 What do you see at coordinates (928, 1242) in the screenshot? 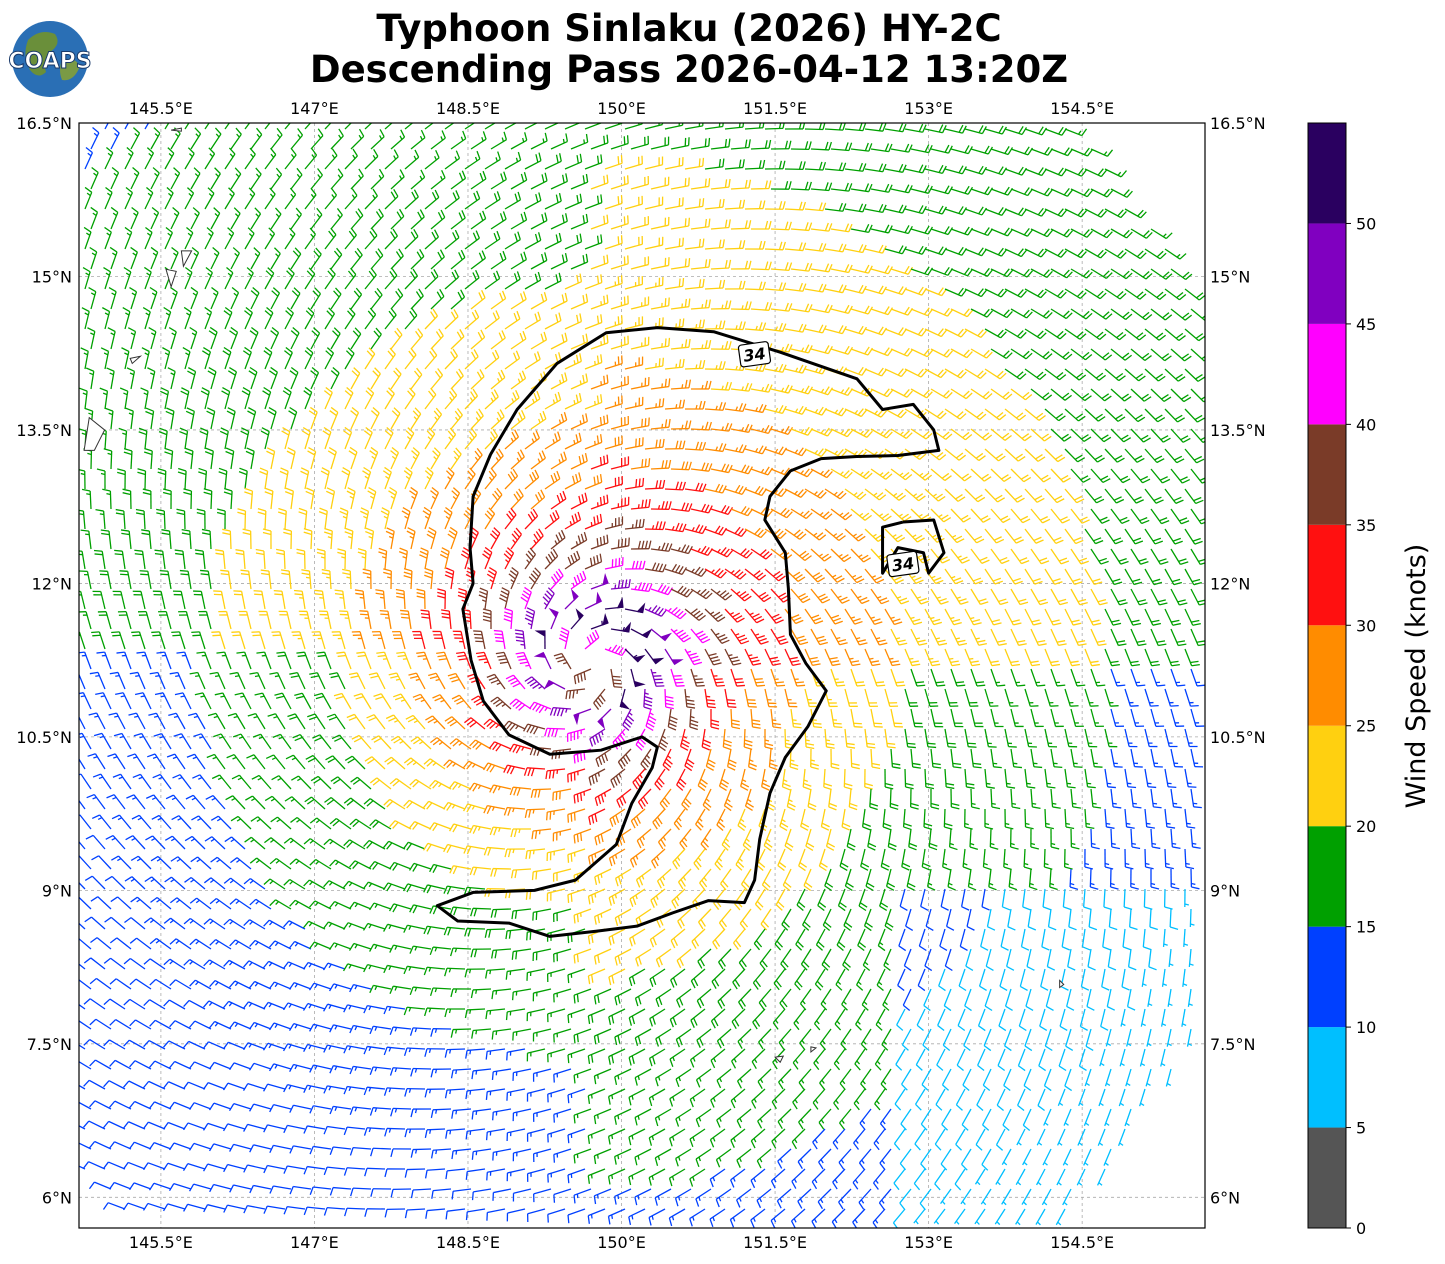
I see `lon-tick-label-bottom: 153°E` at bounding box center [928, 1242].